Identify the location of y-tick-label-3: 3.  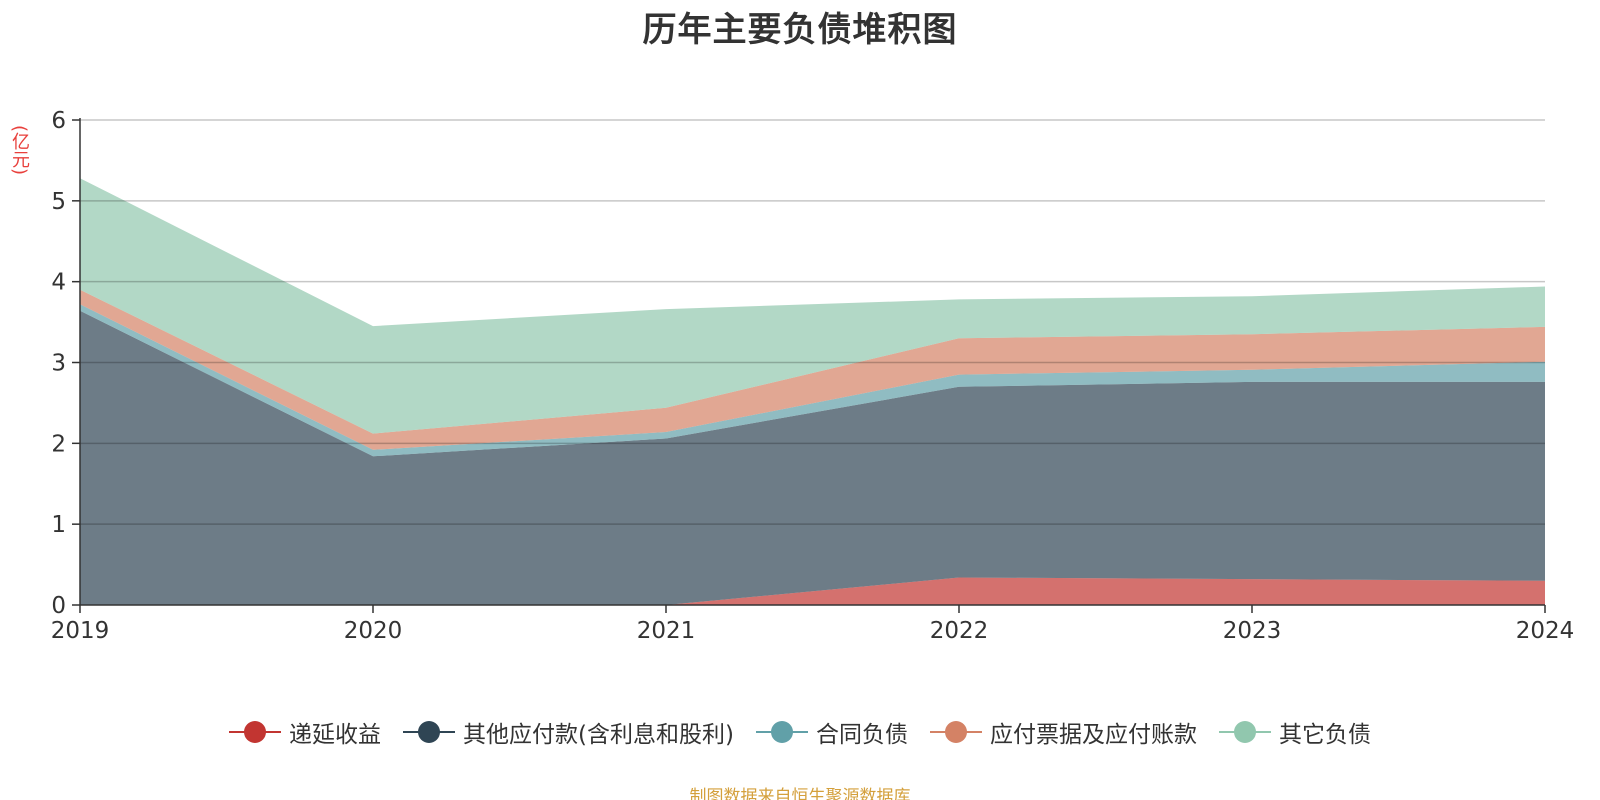
(58, 364).